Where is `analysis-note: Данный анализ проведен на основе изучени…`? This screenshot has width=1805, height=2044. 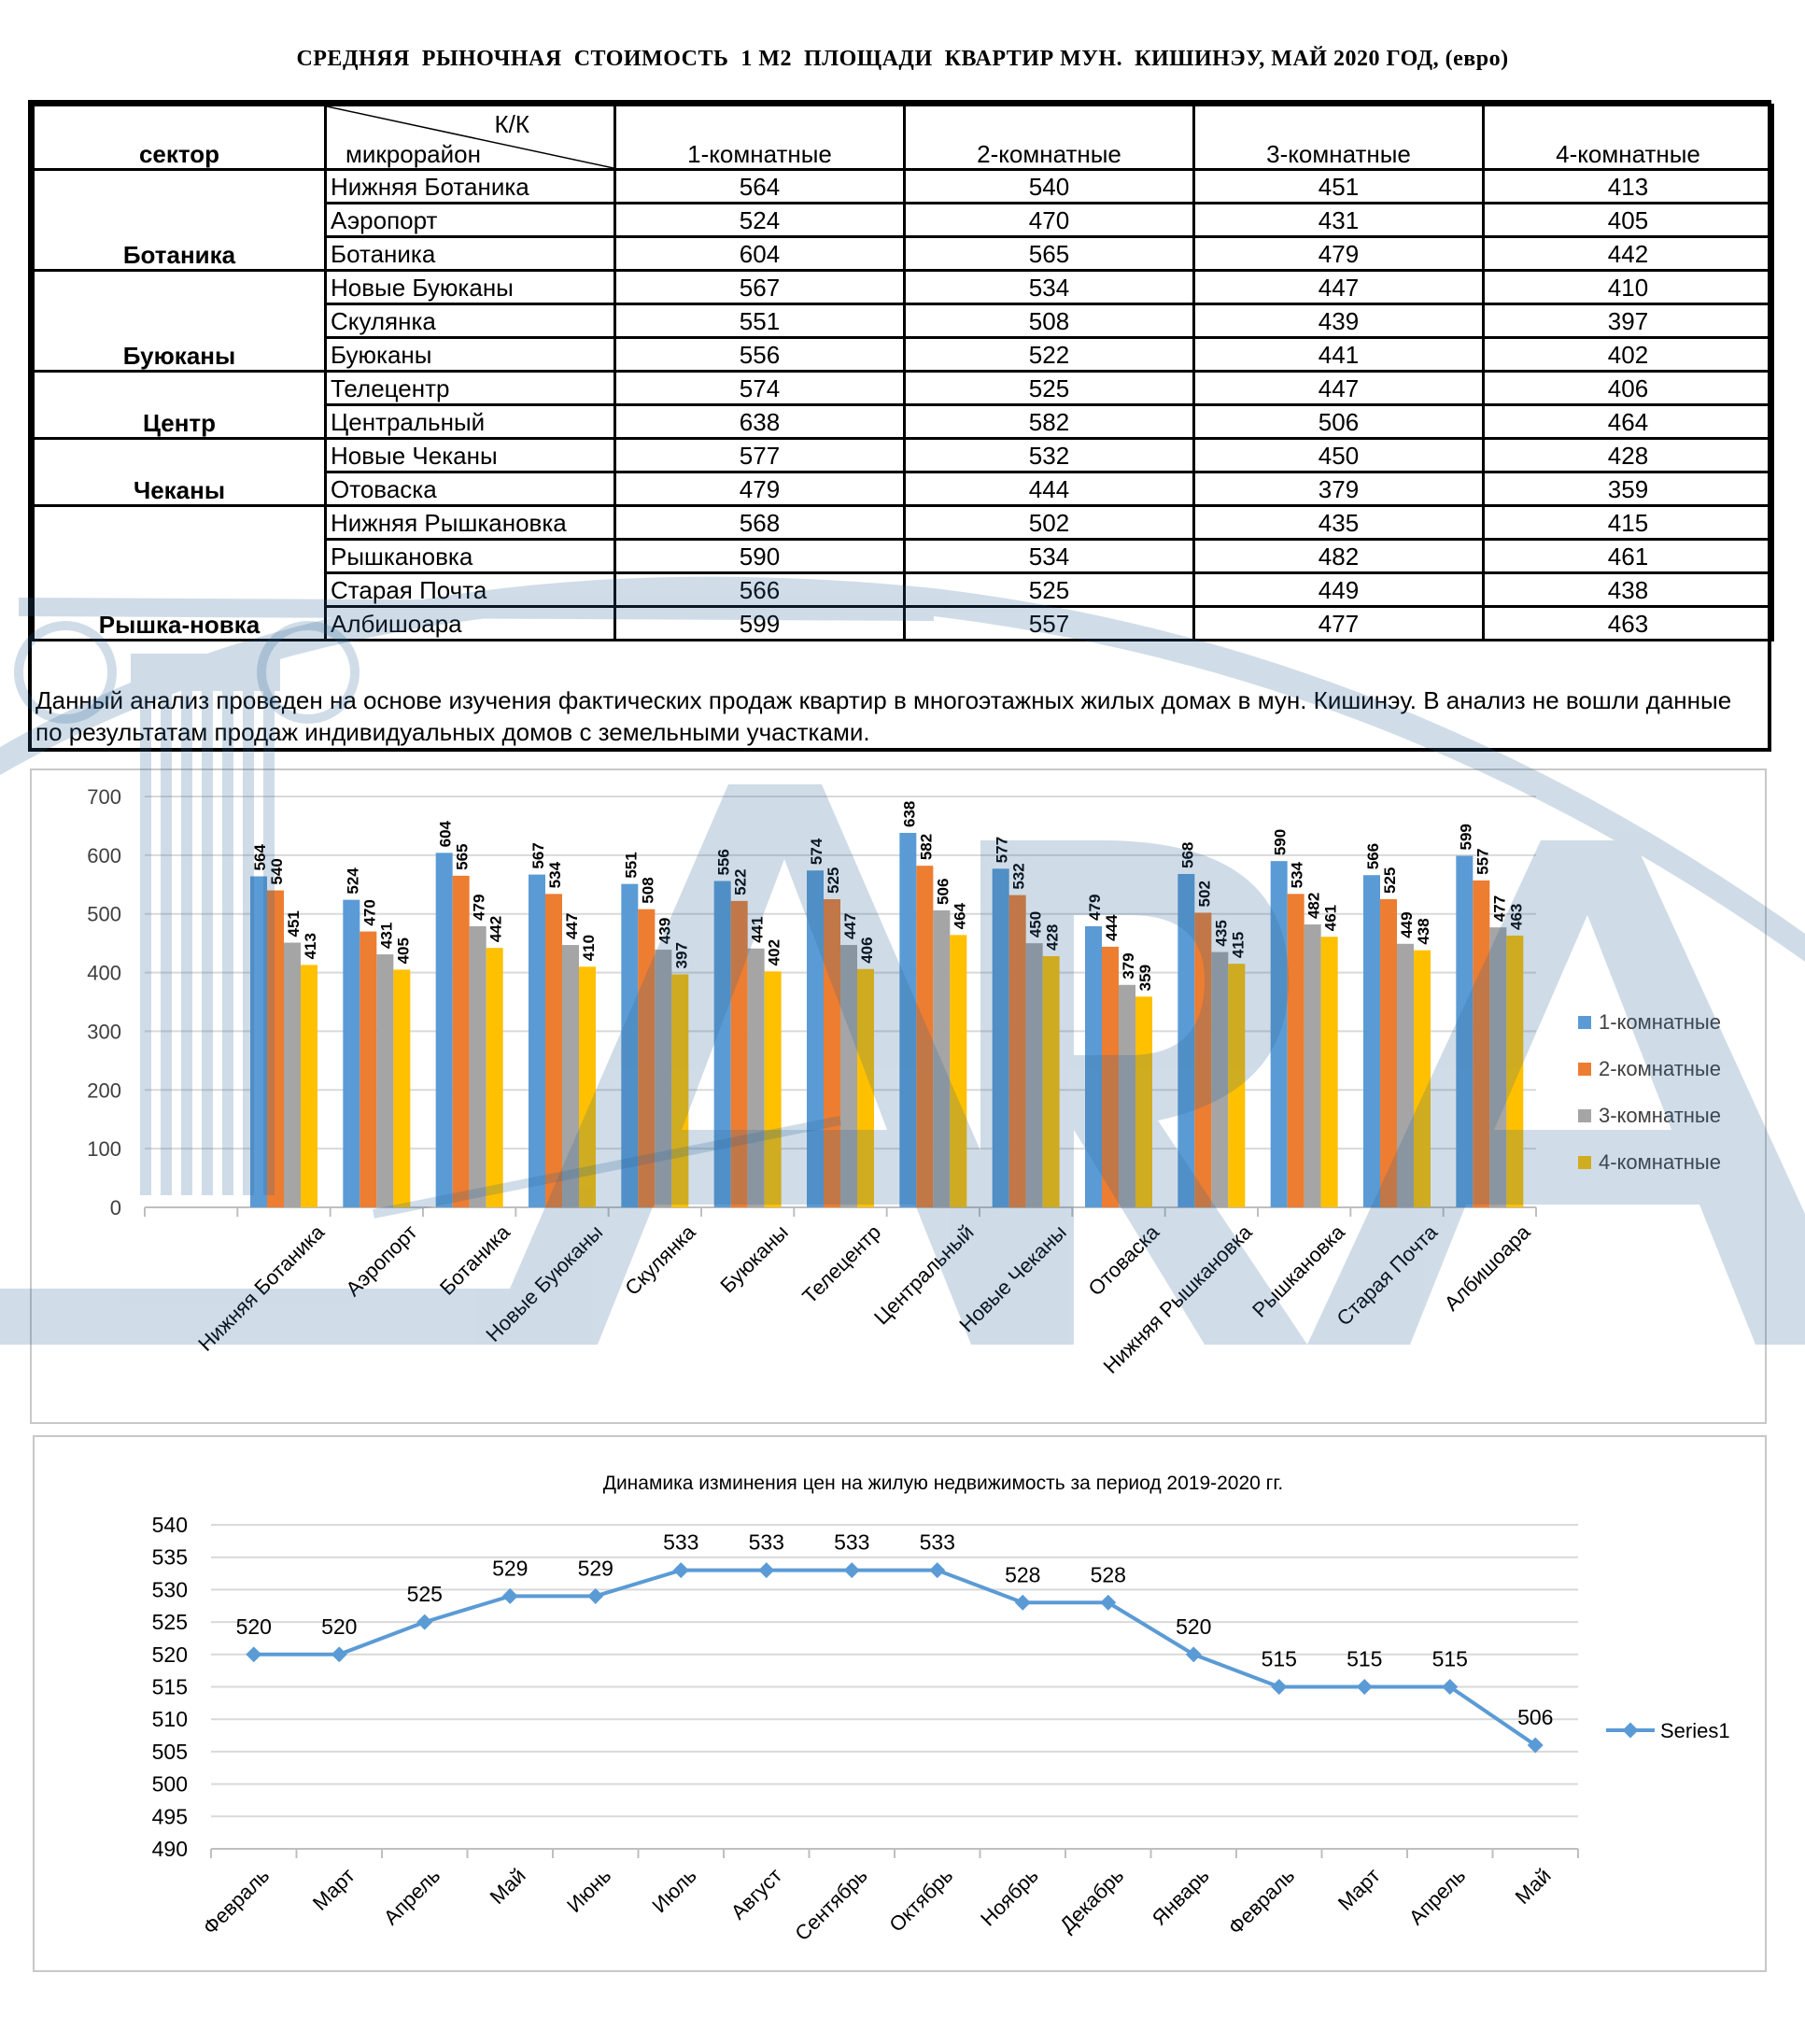 analysis-note: Данный анализ проведен на основе изучени… is located at coordinates (883, 716).